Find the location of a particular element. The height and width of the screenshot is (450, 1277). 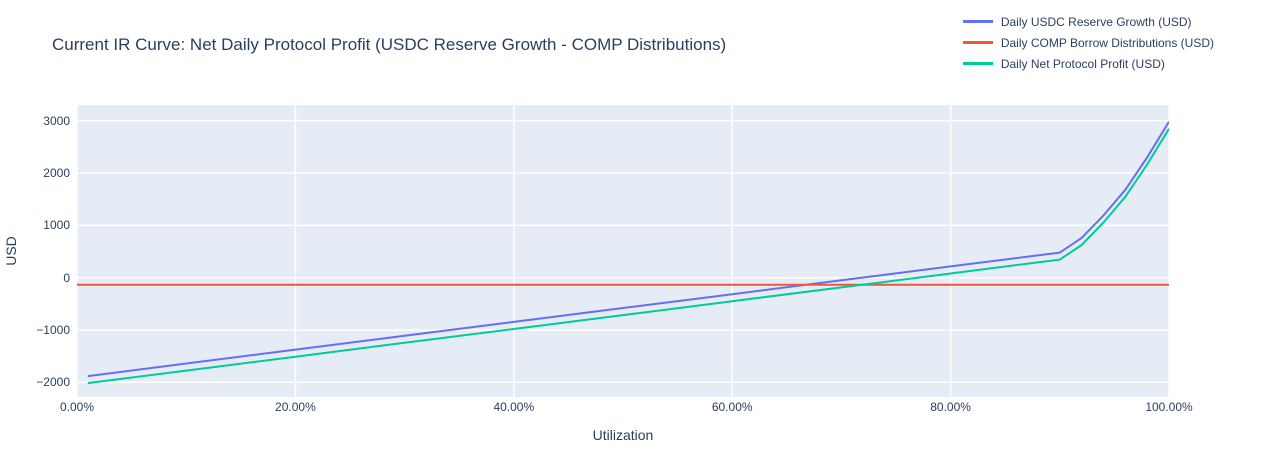

x-tick-label: 20.00% is located at coordinates (295, 407).